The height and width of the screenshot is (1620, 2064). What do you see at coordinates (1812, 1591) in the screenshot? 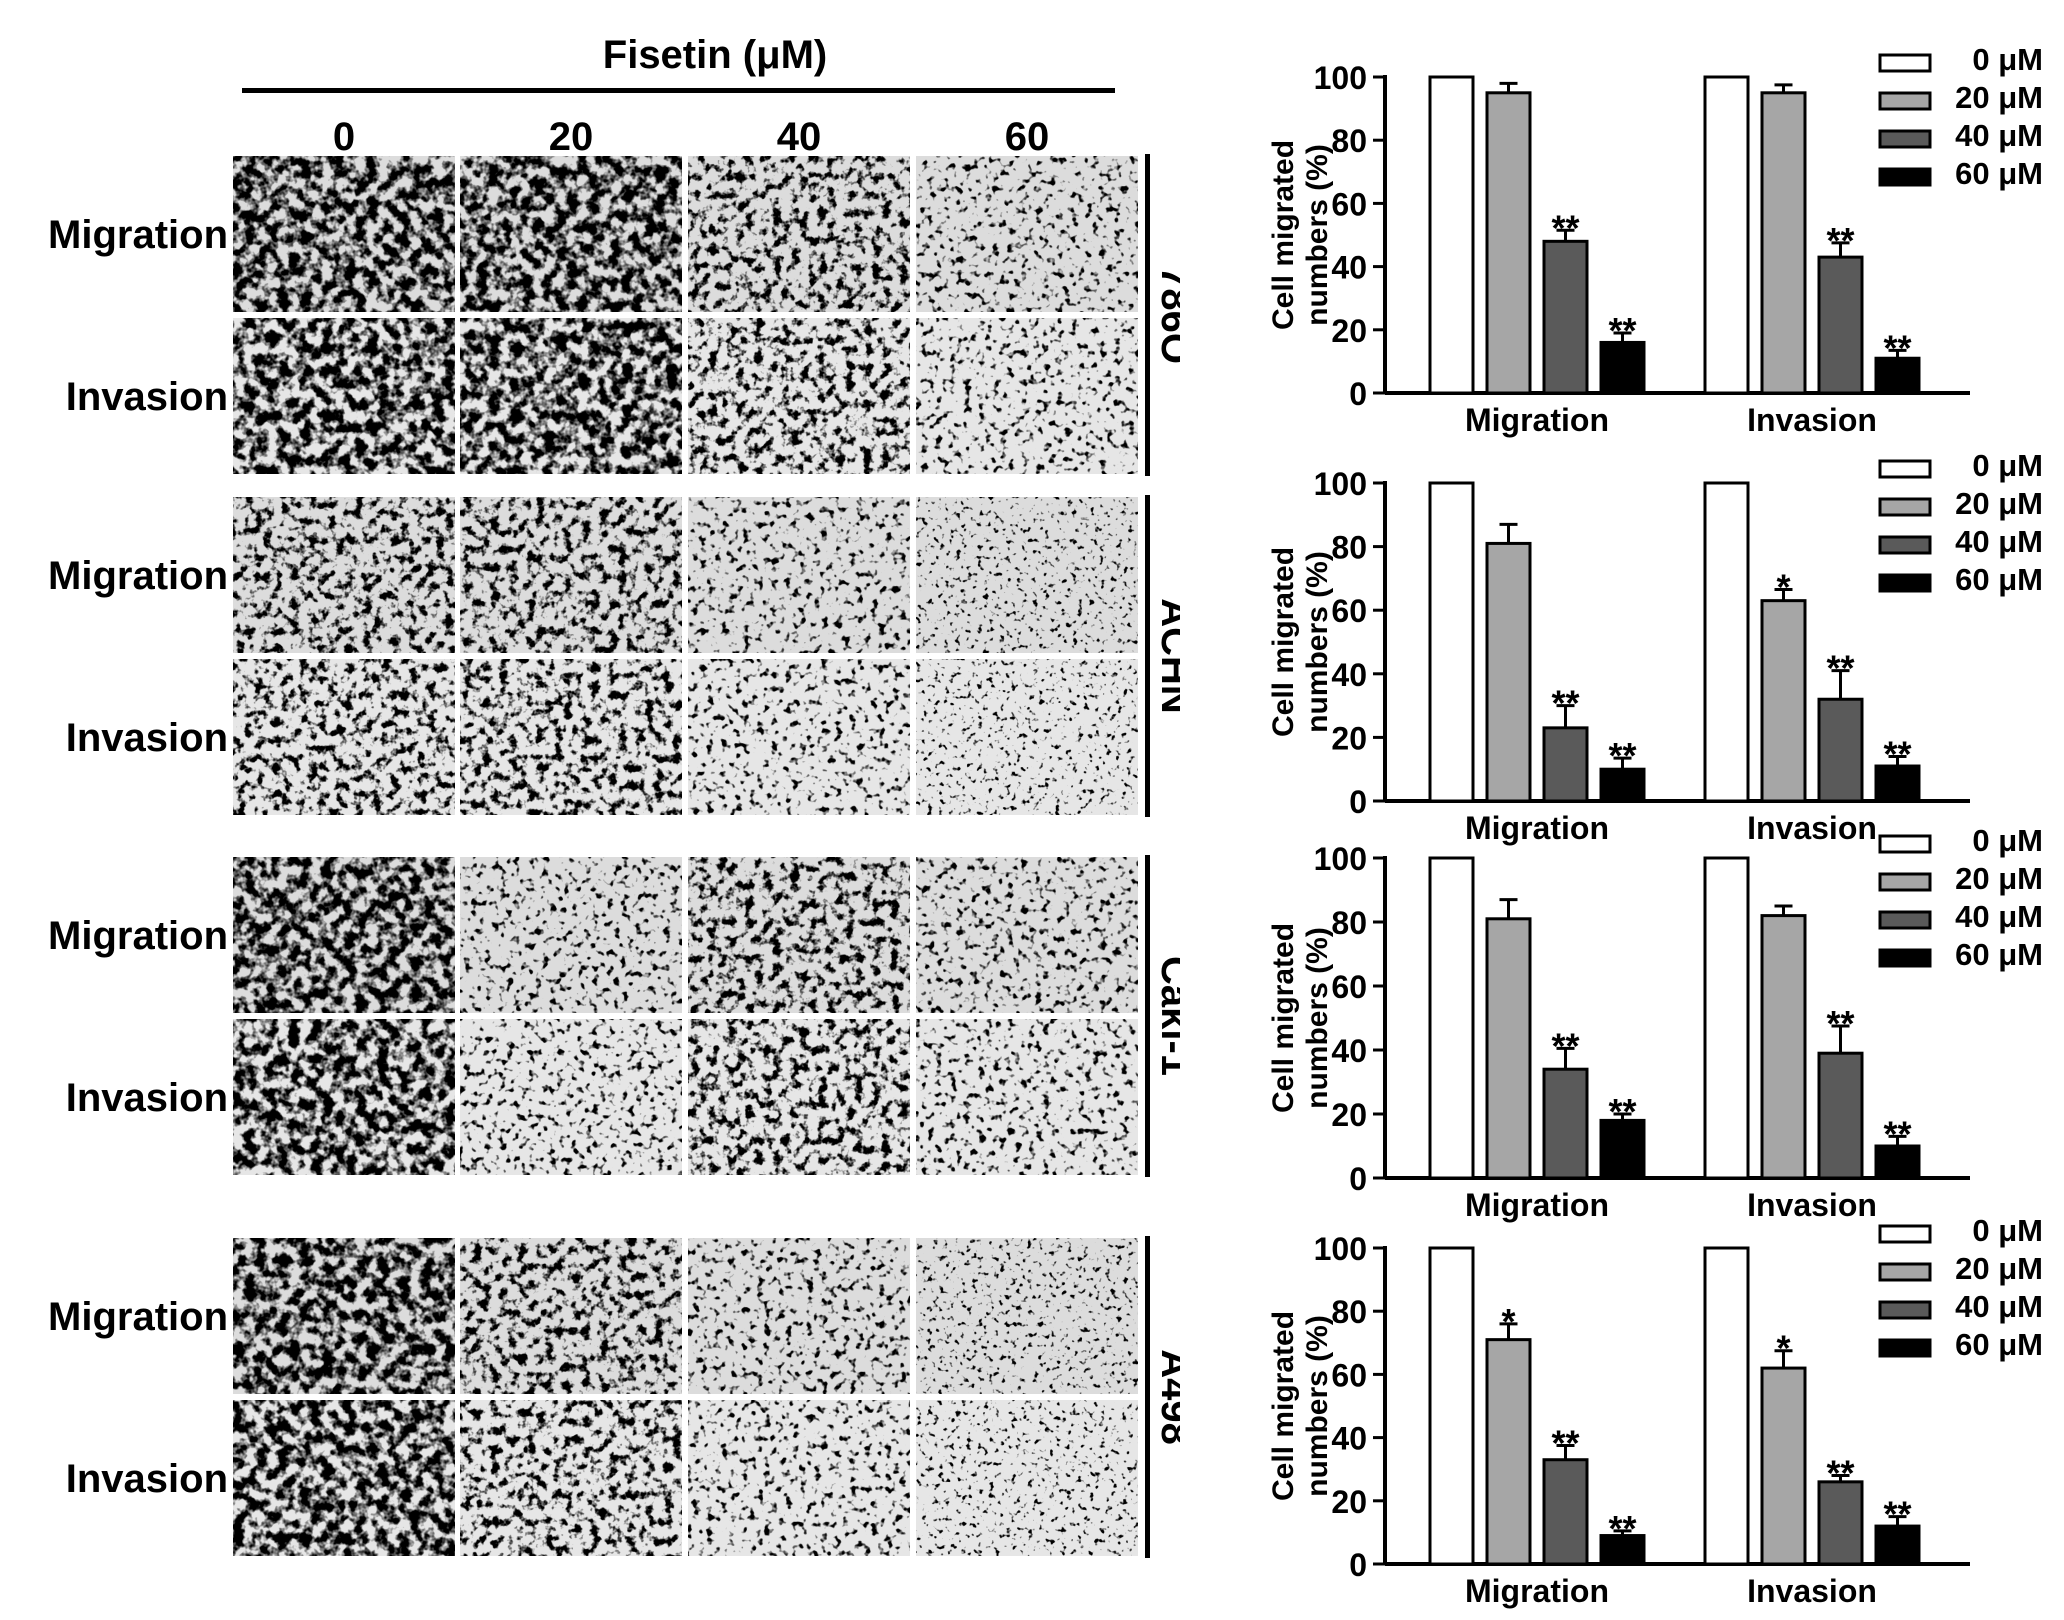
I see `x-category-label: Invasion` at bounding box center [1812, 1591].